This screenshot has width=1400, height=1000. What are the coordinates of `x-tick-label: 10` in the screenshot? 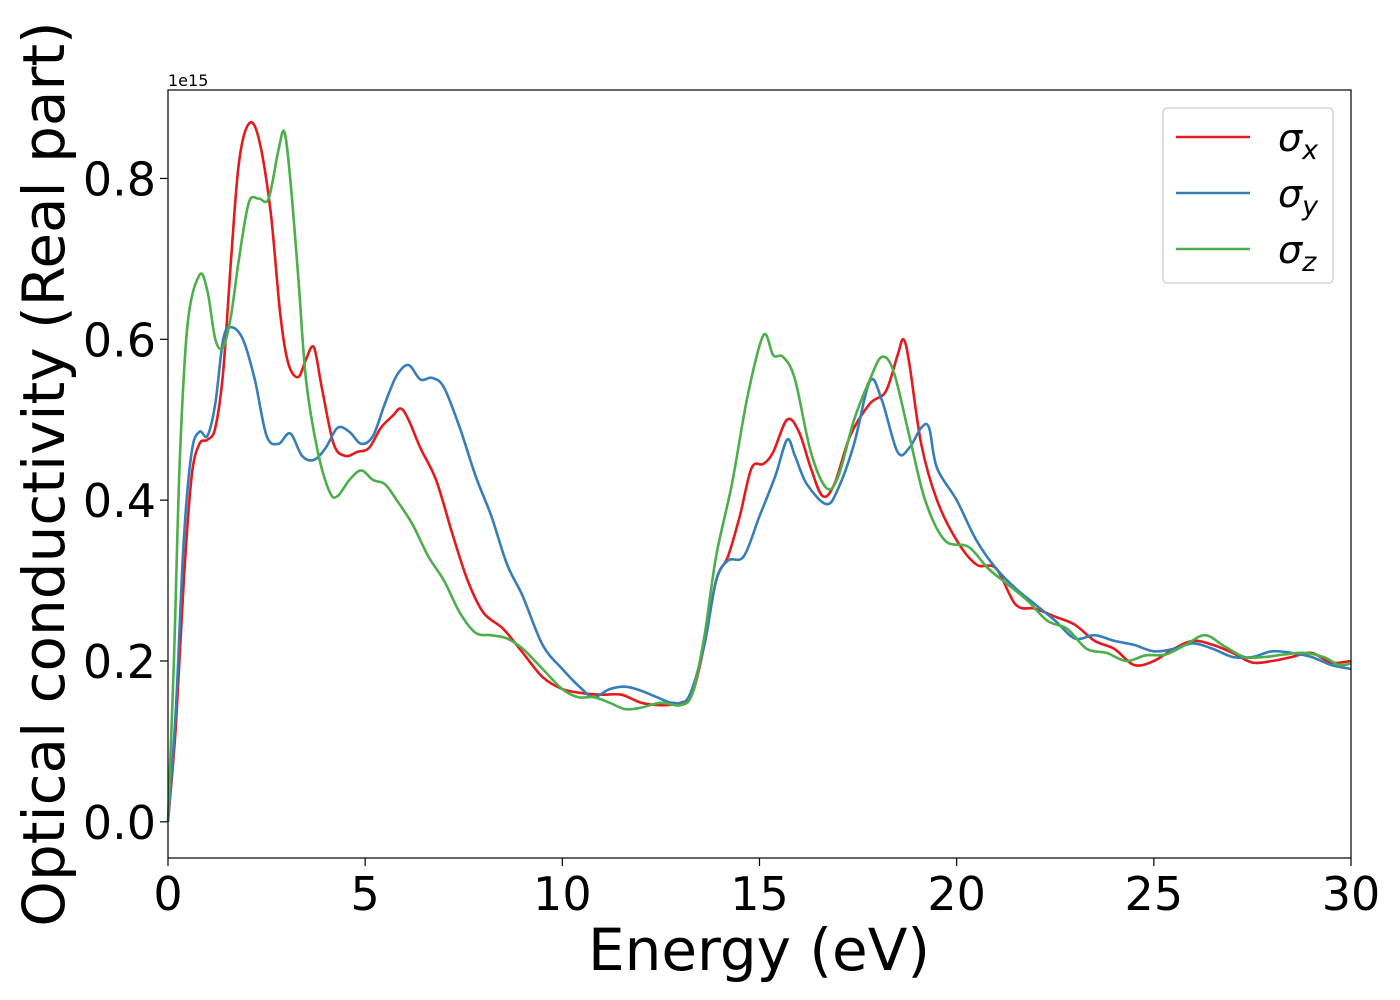 It's located at (562, 894).